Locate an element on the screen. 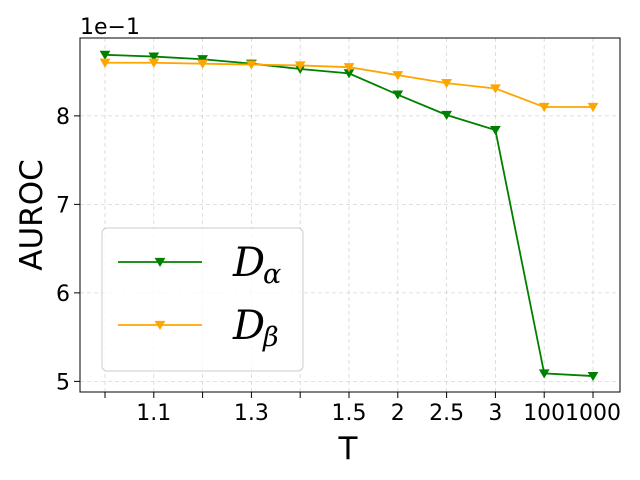 The image size is (640, 480). y-tick-label: 5 is located at coordinates (63, 382).